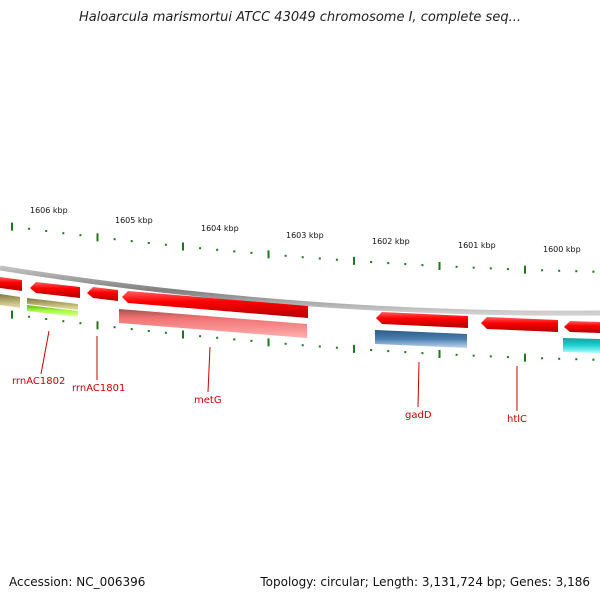 The height and width of the screenshot is (600, 600). Describe the element at coordinates (519, 324) in the screenshot. I see `gene-arrow-htlC` at that location.